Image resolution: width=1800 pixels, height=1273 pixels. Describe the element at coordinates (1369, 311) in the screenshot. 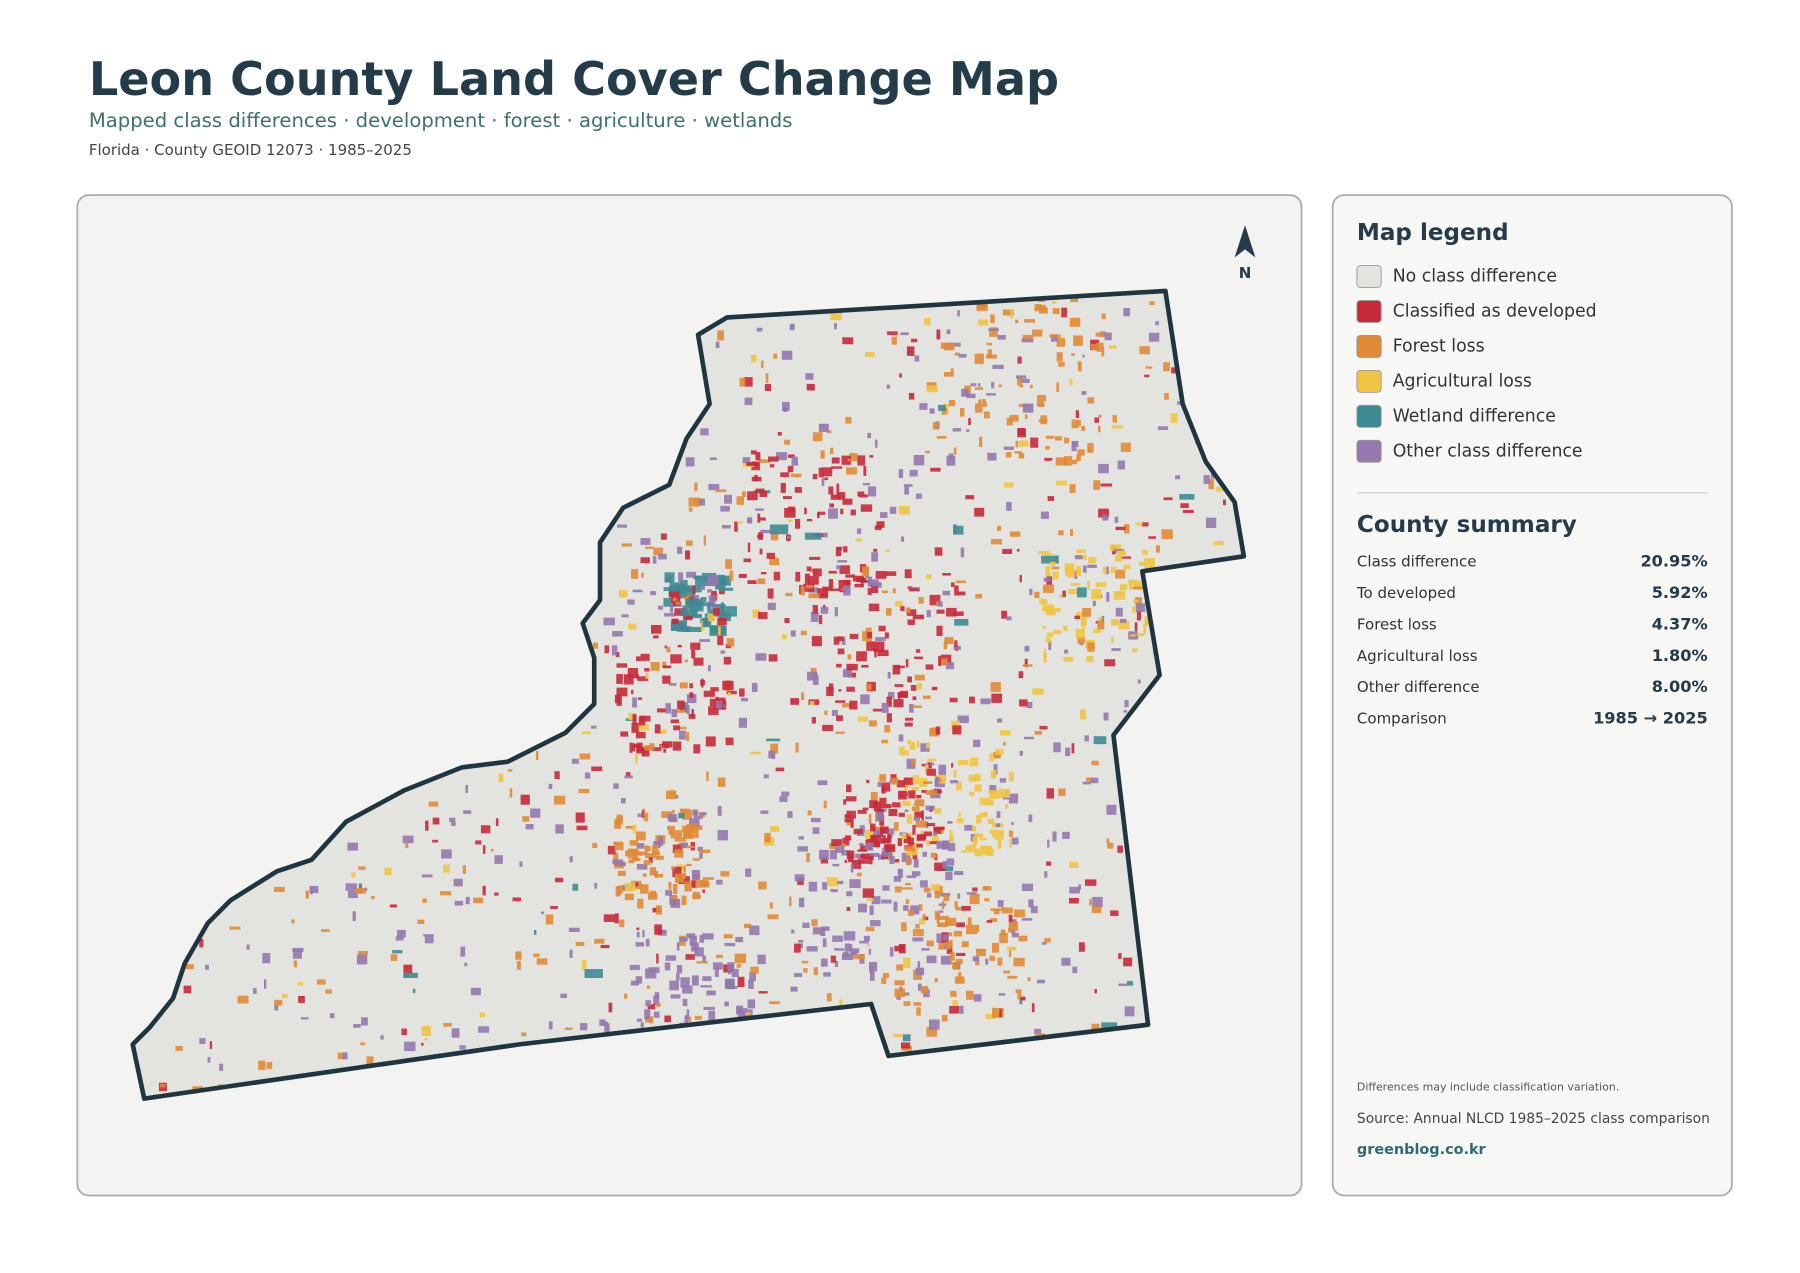

I see `legend-swatch` at that location.